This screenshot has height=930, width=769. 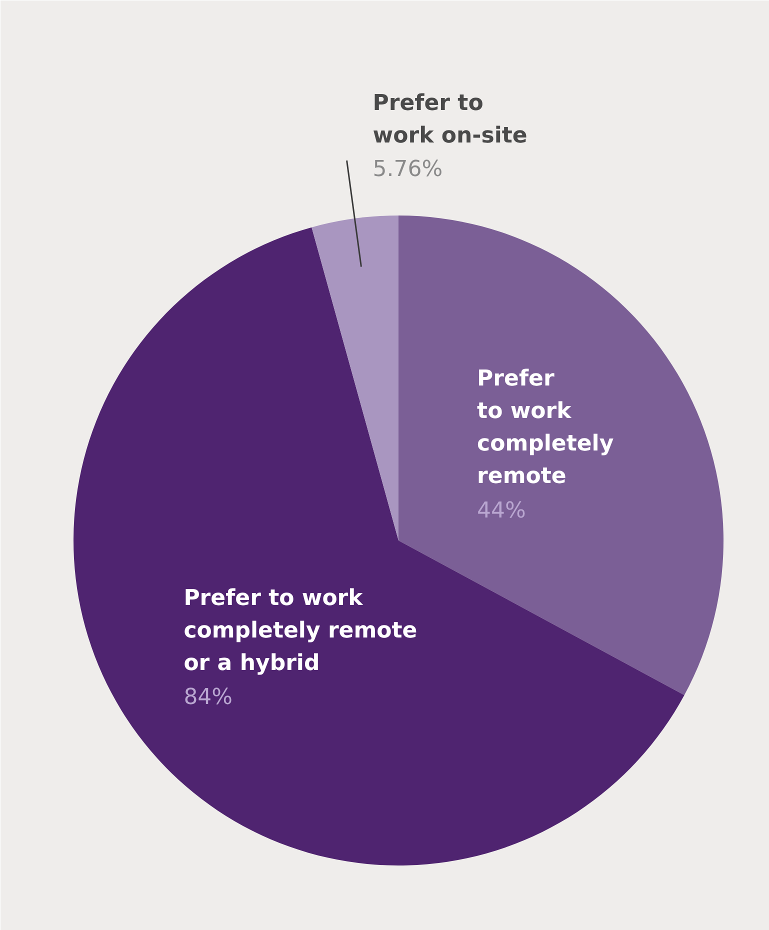 What do you see at coordinates (407, 169) in the screenshot?
I see `data-label: 5.76%` at bounding box center [407, 169].